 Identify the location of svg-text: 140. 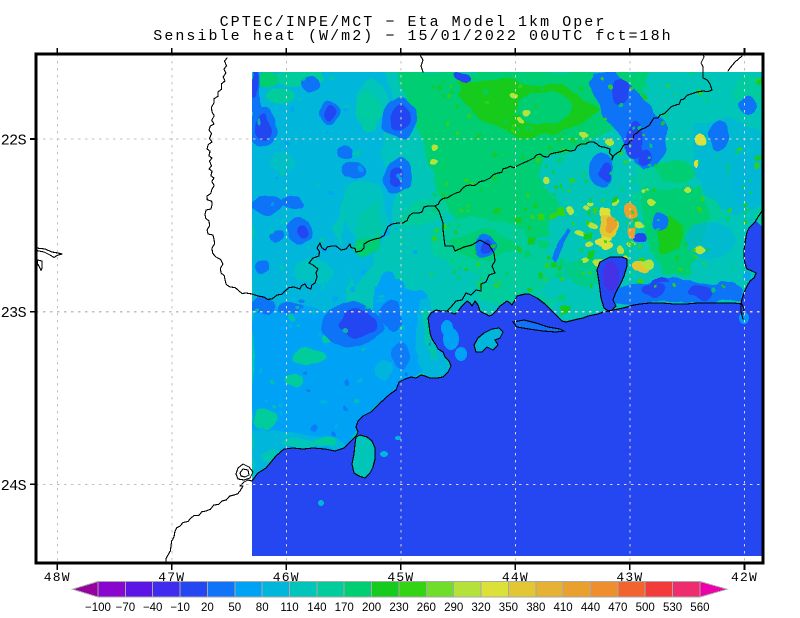
(316, 608).